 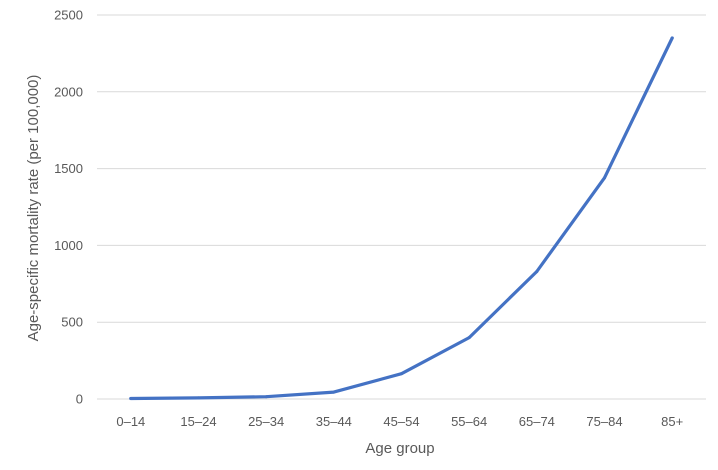 I want to click on y-tick-label: 500, so click(x=72, y=322).